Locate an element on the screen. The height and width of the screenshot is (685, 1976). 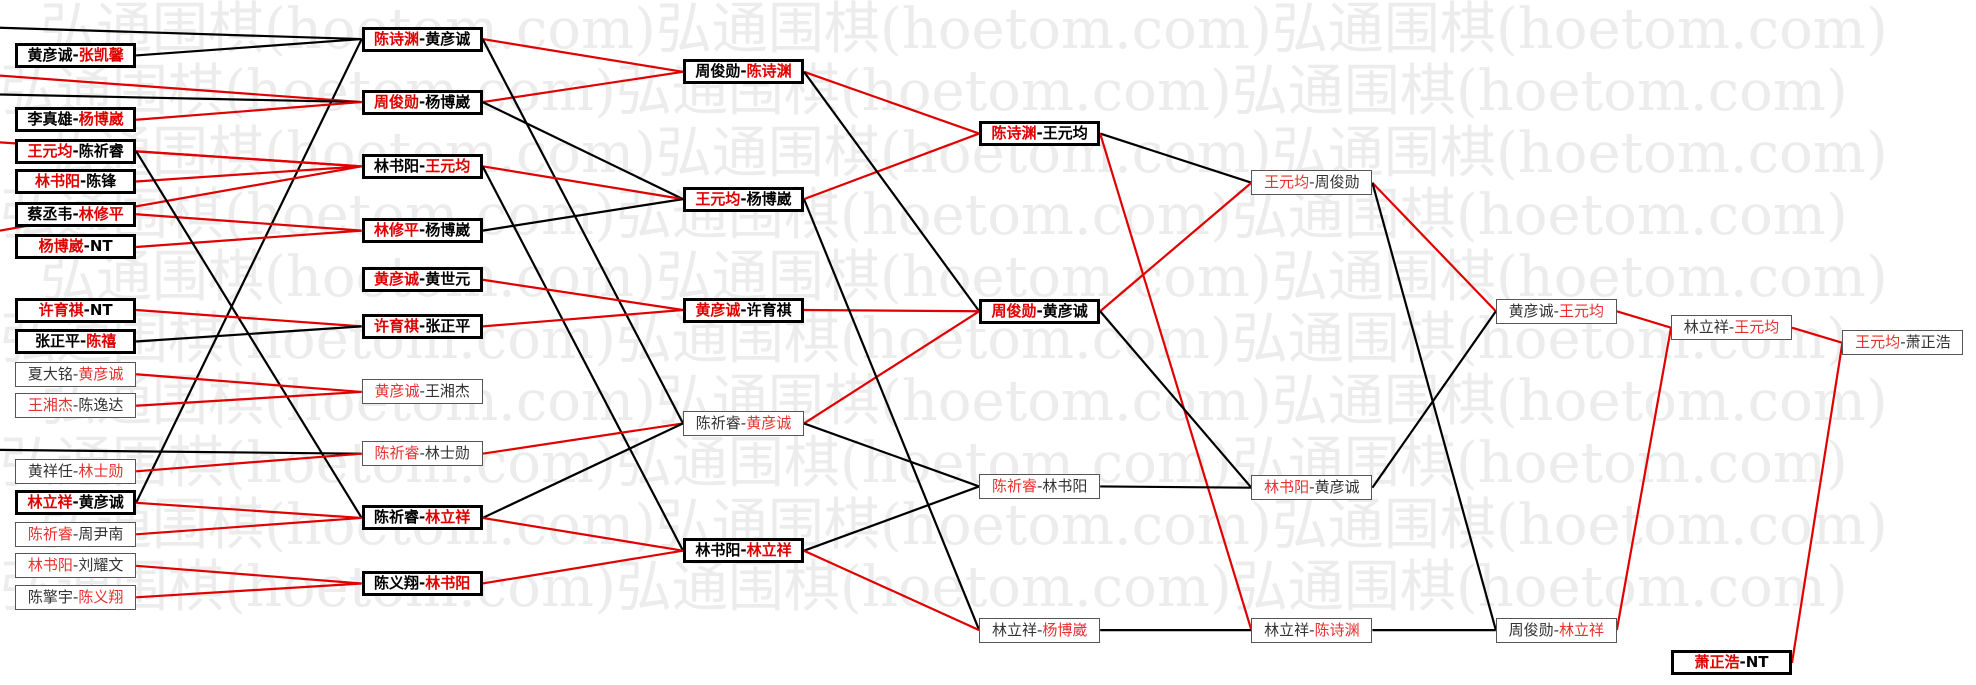
match-box: 陈义翔-林书阳 is located at coordinates (422, 583).